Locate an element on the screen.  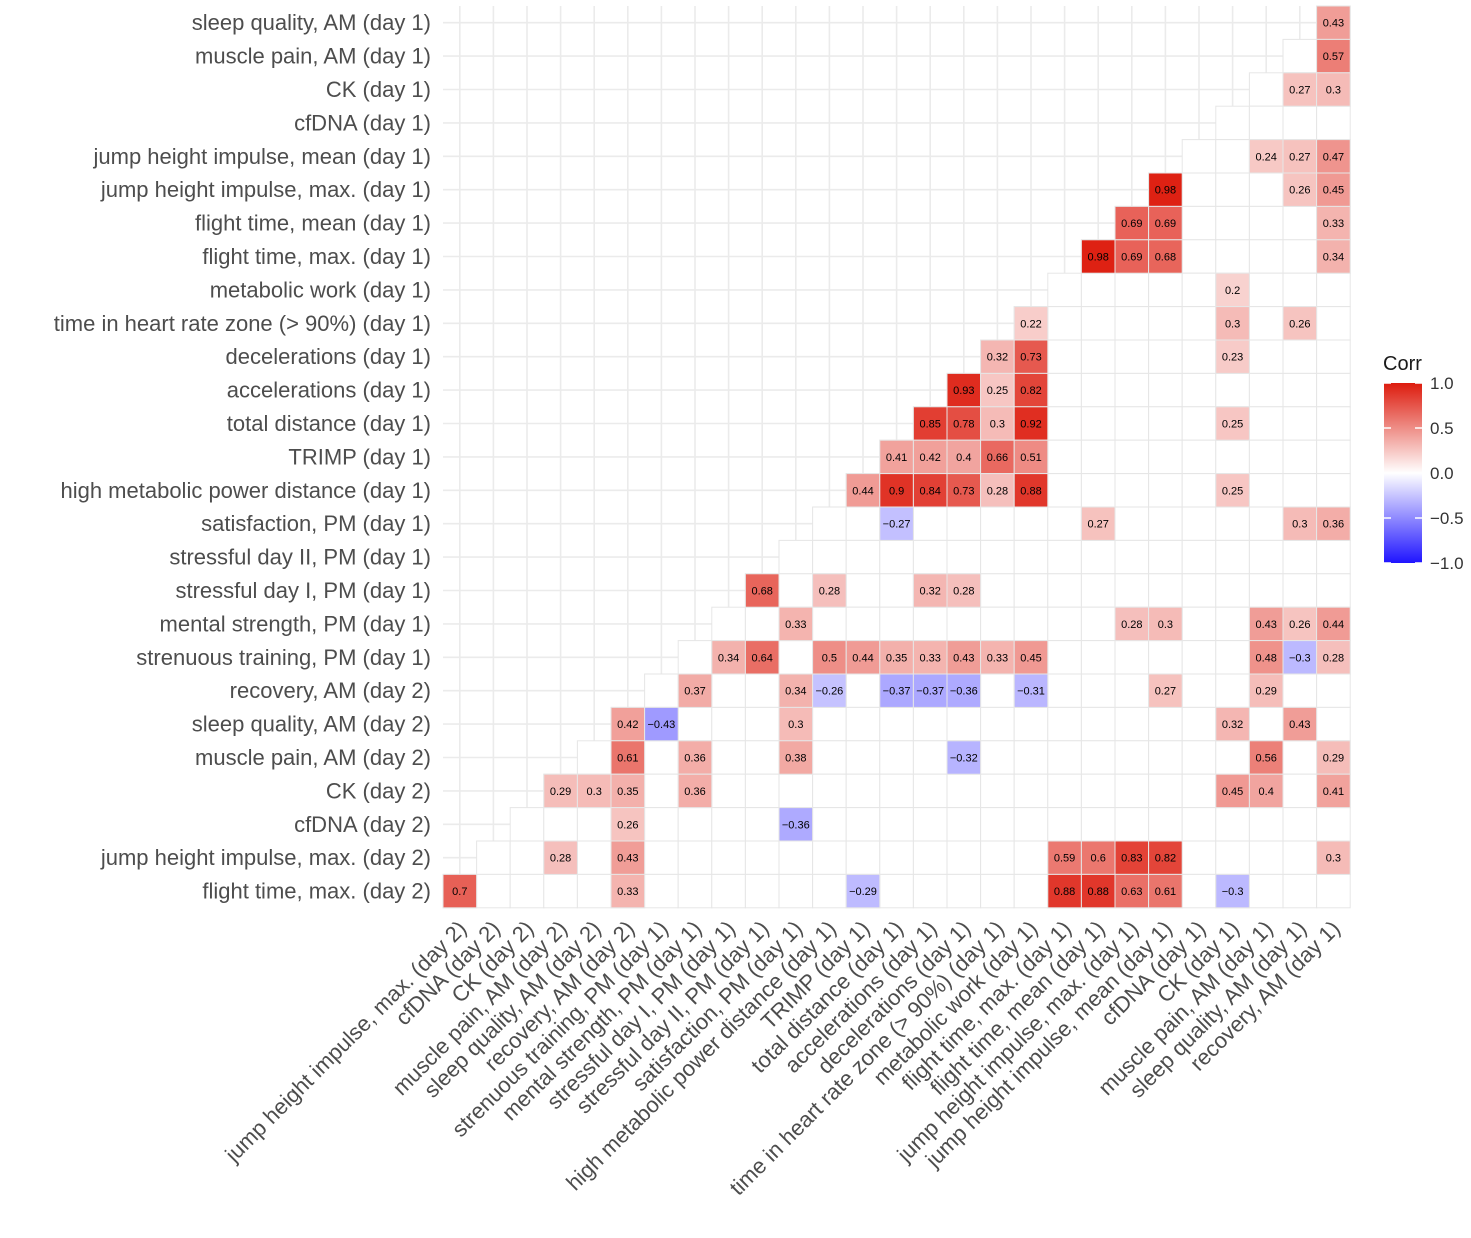
cell-value-label: 0.38 is located at coordinates (795, 759).